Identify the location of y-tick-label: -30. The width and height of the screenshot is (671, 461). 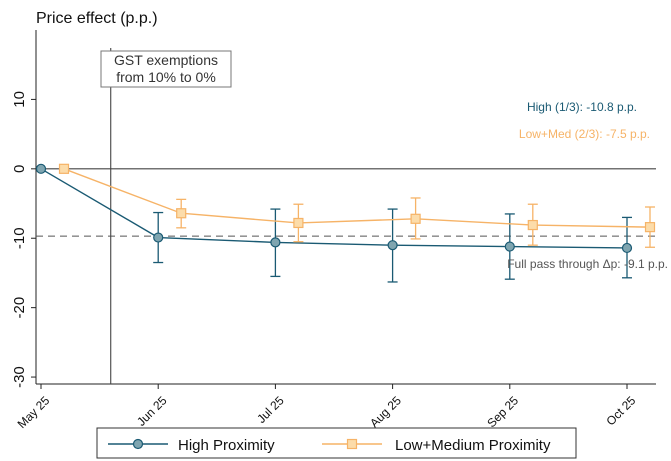
(19, 377).